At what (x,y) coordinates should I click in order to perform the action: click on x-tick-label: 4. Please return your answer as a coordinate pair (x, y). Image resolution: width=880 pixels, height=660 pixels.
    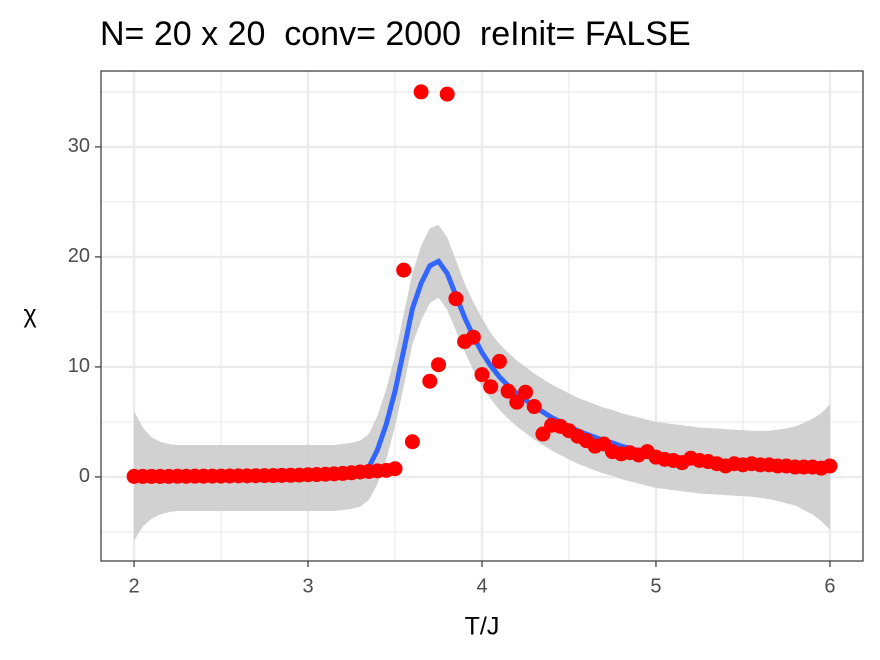
    Looking at the image, I should click on (481, 586).